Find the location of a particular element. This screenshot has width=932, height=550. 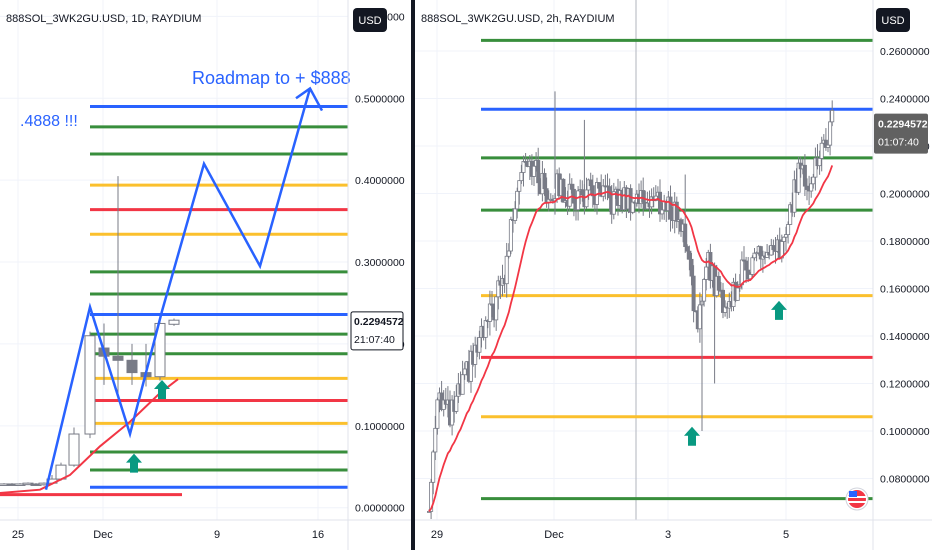

time-tick-label: Dec is located at coordinates (554, 535).